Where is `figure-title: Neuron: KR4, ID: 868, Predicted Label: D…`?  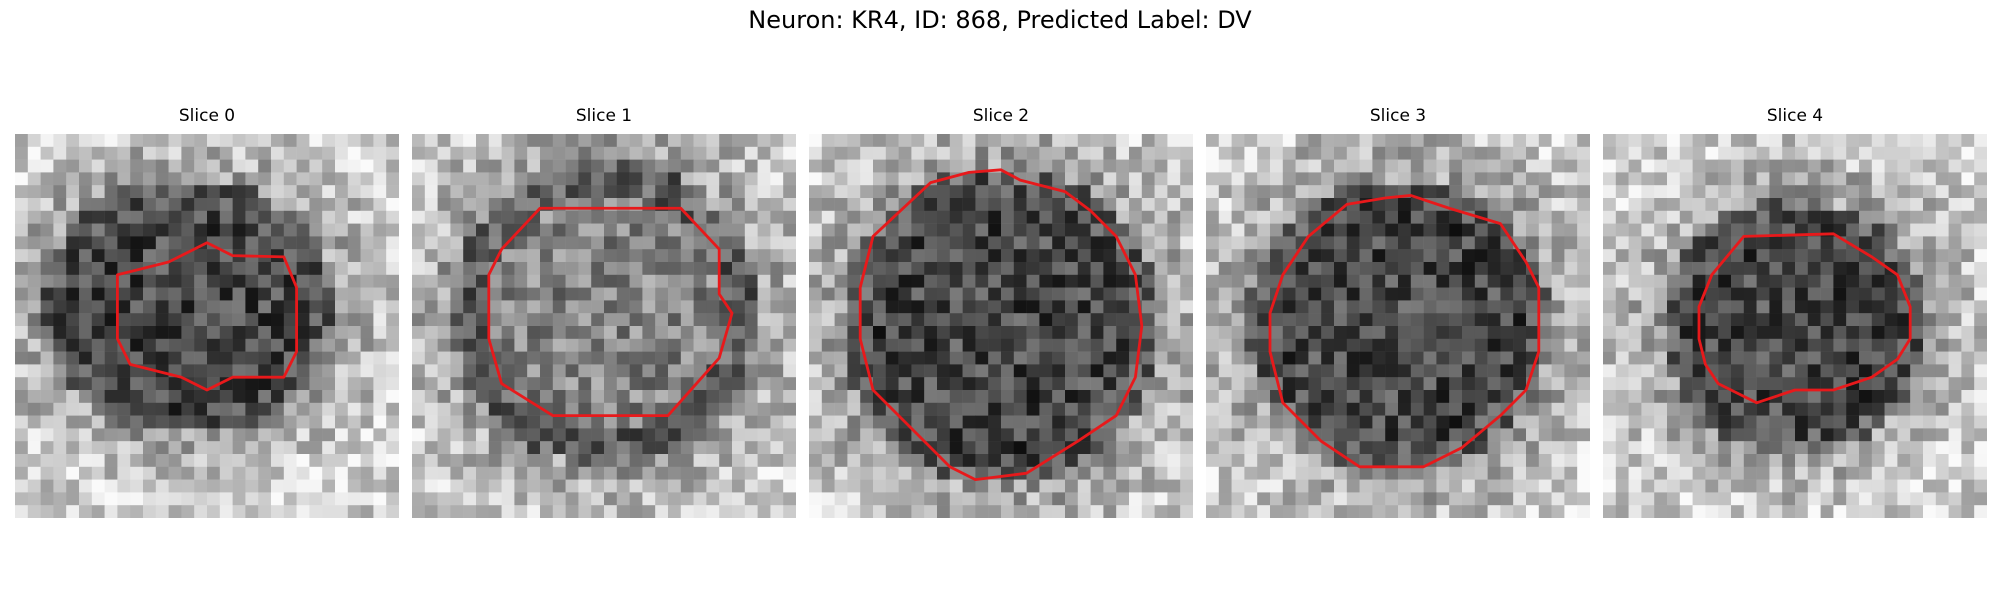
figure-title: Neuron: KR4, ID: 868, Predicted Label: D… is located at coordinates (1000, 20).